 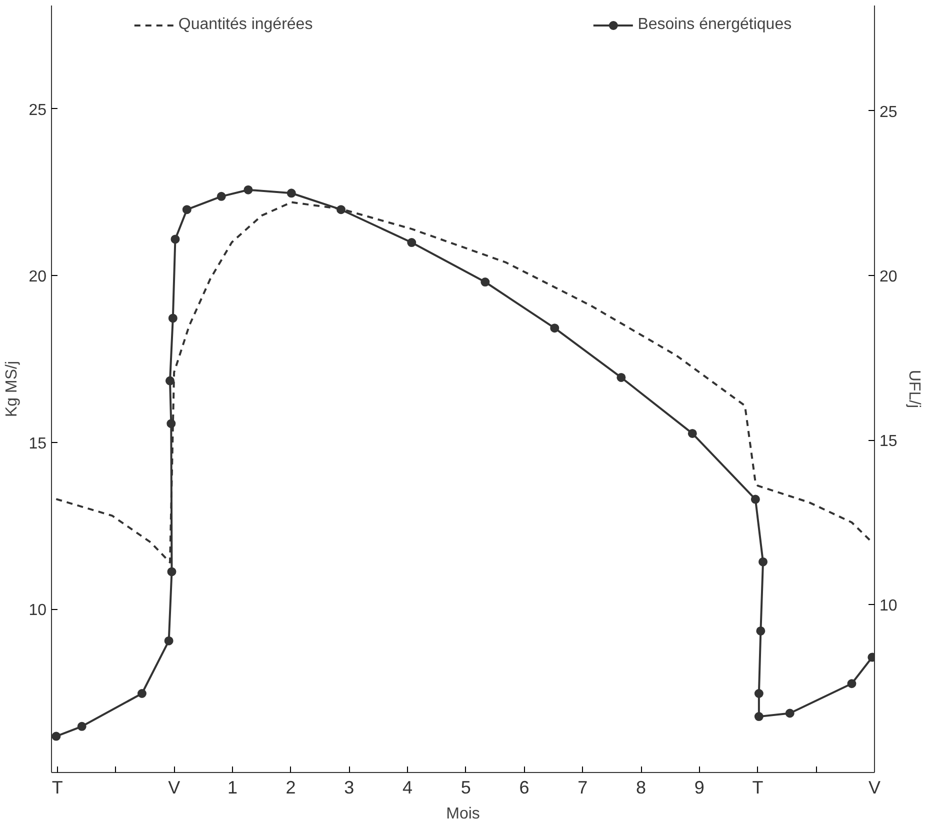 What do you see at coordinates (291, 788) in the screenshot?
I see `x-tick-label: 2` at bounding box center [291, 788].